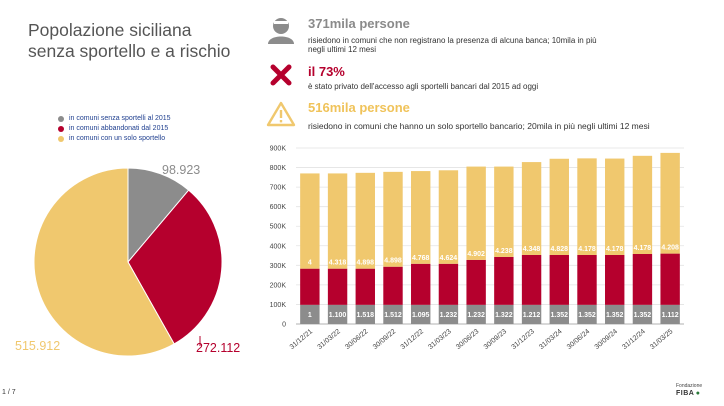  Describe the element at coordinates (114, 119) in the screenshot. I see `legend-item-grey: in comuni senza sportelli al 2015` at that location.